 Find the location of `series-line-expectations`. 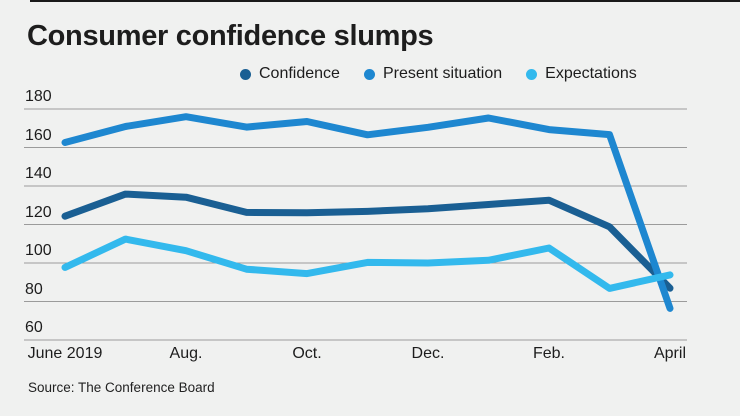

series-line-expectations is located at coordinates (367, 263).